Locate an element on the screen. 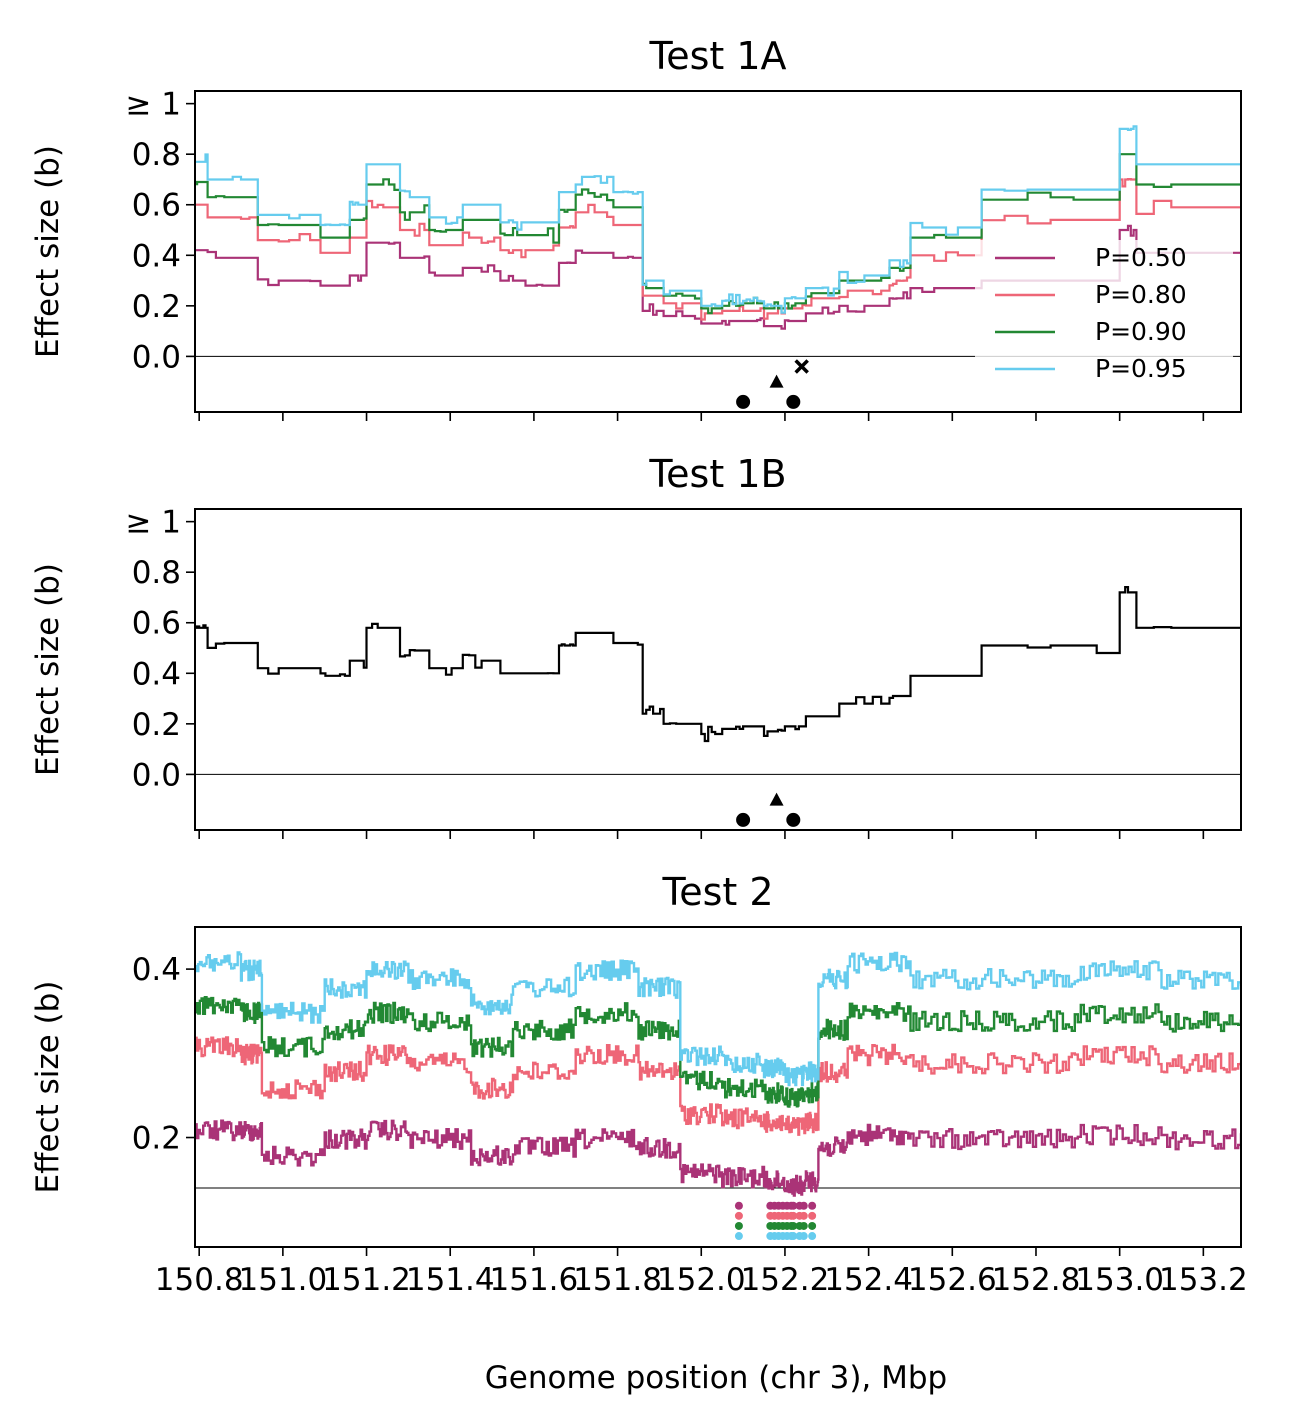 The width and height of the screenshot is (1291, 1407). x-tick-label: 152.6 is located at coordinates (952, 1280).